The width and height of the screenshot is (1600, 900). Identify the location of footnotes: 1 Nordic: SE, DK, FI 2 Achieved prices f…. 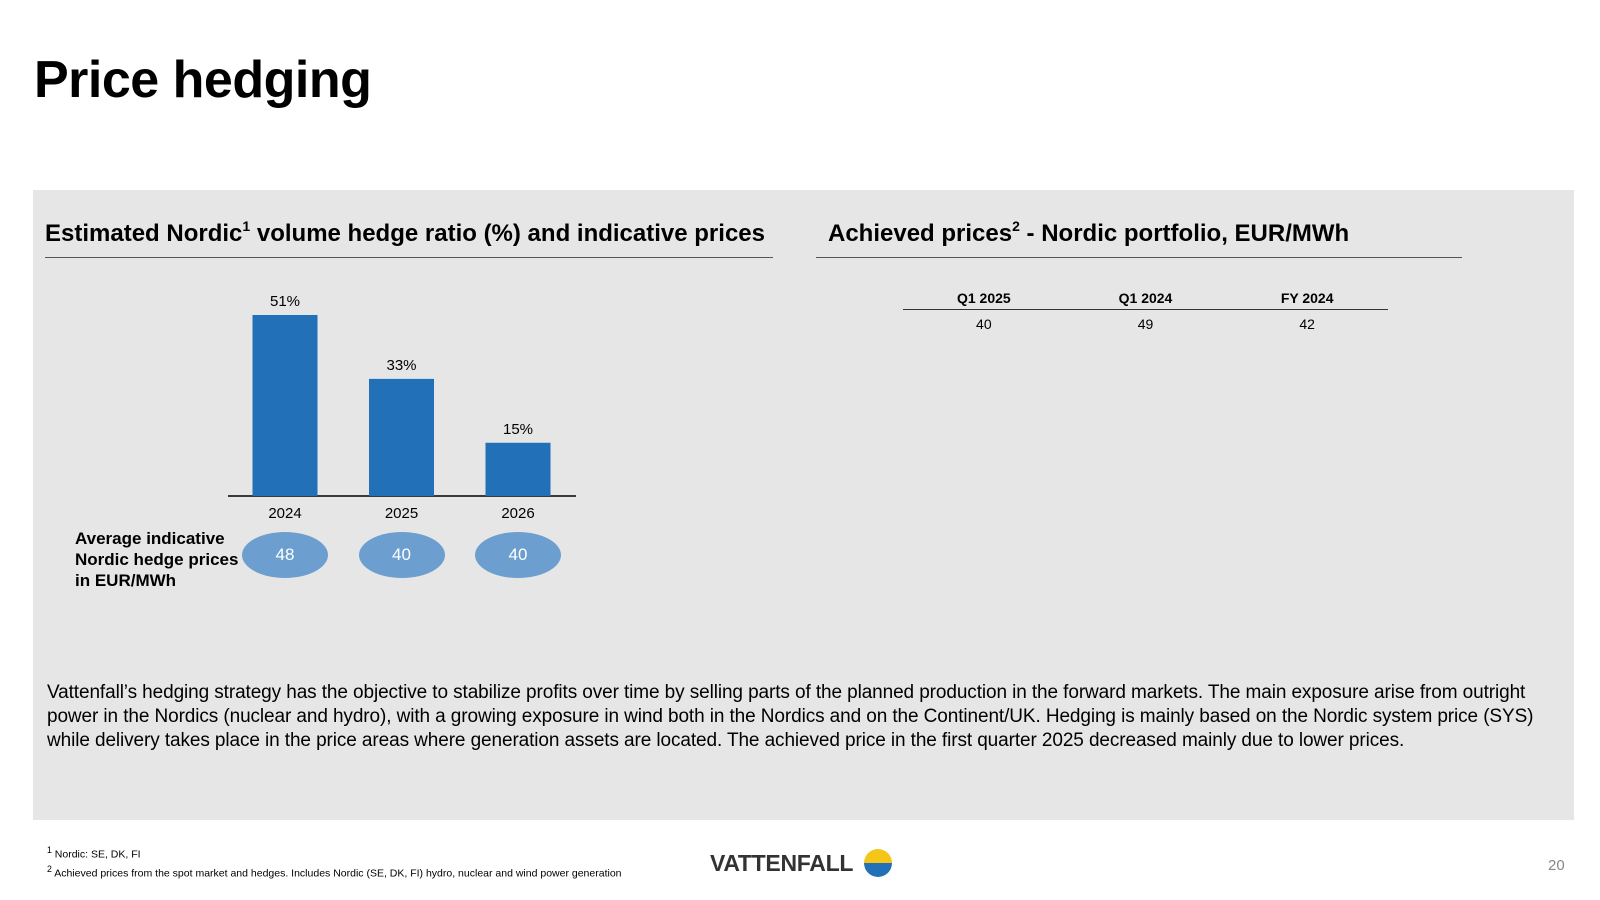
(357, 861).